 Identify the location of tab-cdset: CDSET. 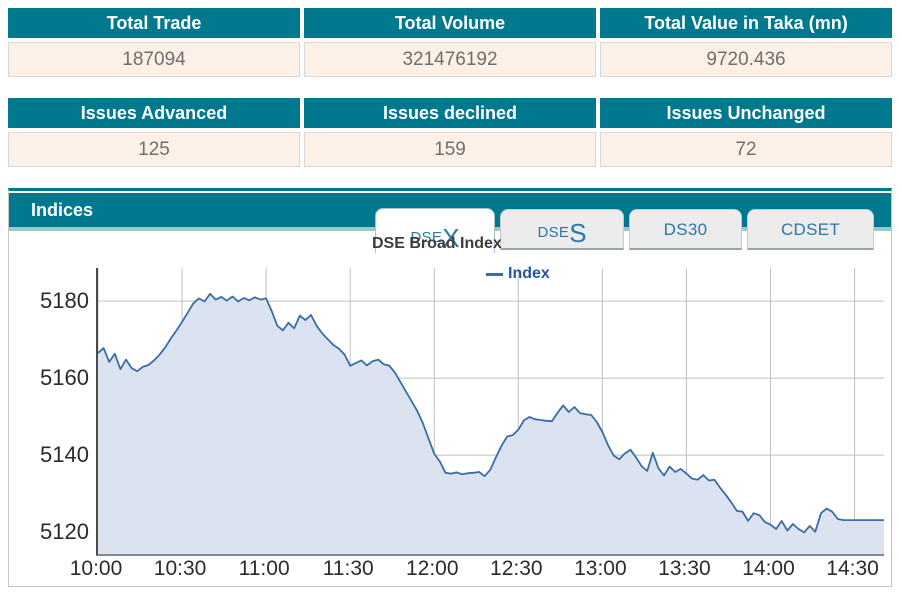
(810, 229).